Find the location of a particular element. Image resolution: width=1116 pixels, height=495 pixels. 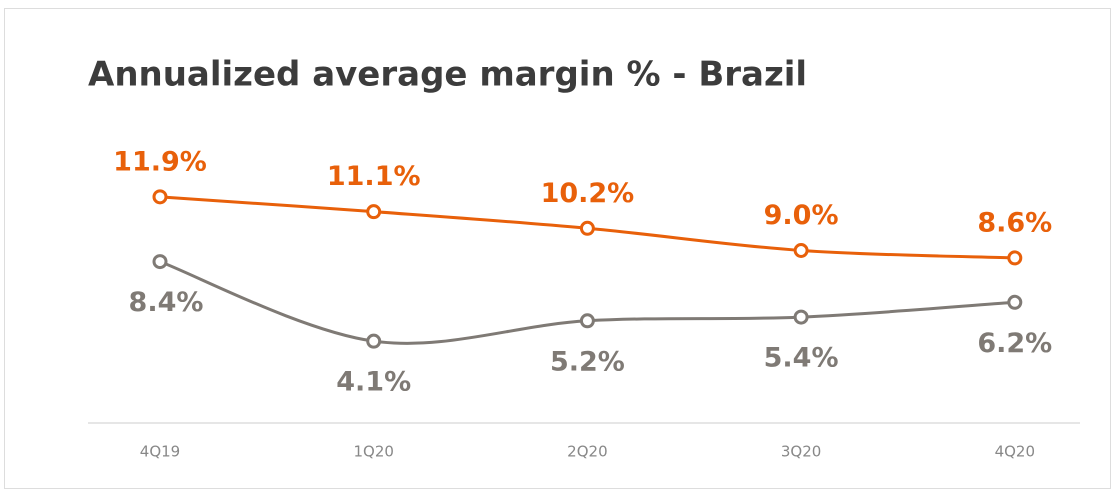

data-label: 11.9% is located at coordinates (160, 161).